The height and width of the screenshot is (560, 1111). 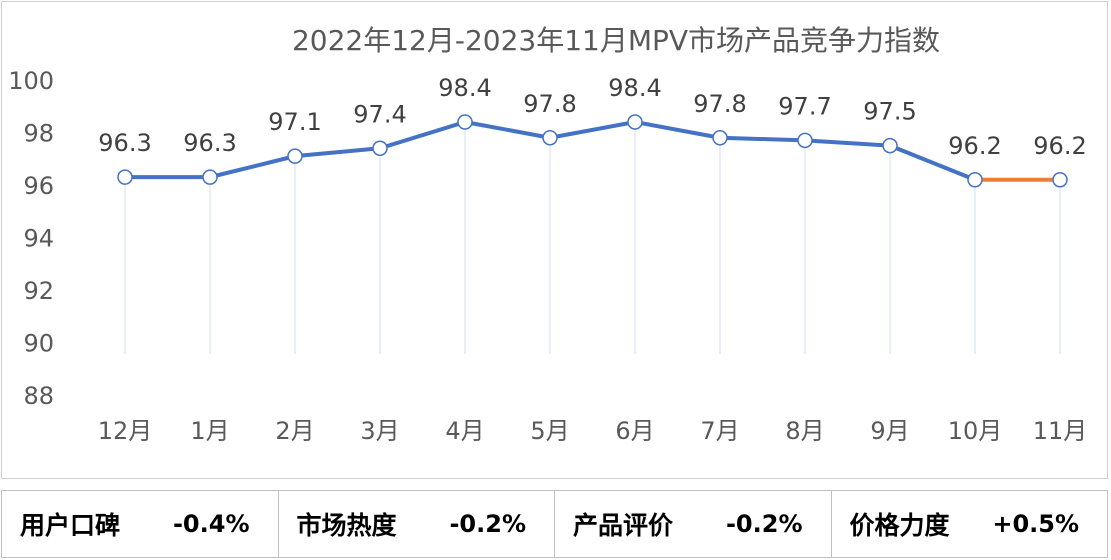 I want to click on data-label: 97.5, so click(x=889, y=112).